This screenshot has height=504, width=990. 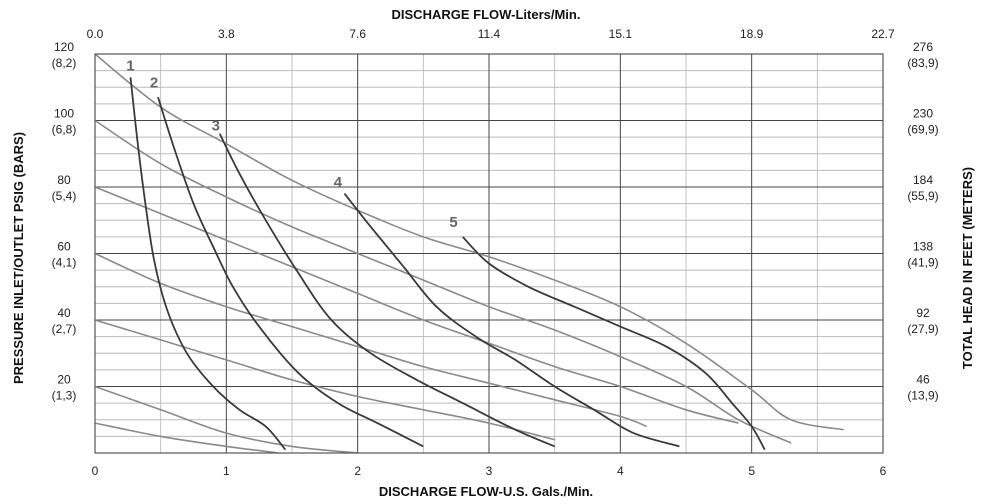 What do you see at coordinates (922, 130) in the screenshot?
I see `right-tick-sublabel: (69,9)` at bounding box center [922, 130].